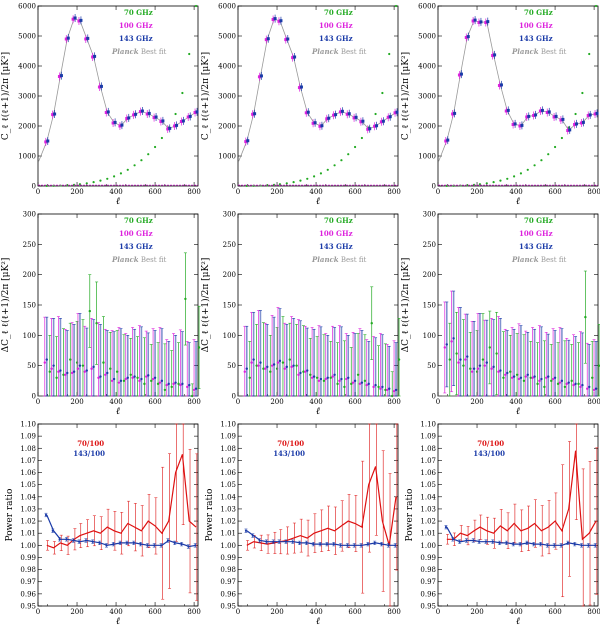 The width and height of the screenshot is (600, 632). Describe the element at coordinates (428, 582) in the screenshot. I see `y-tick-label: 0.97` at that location.